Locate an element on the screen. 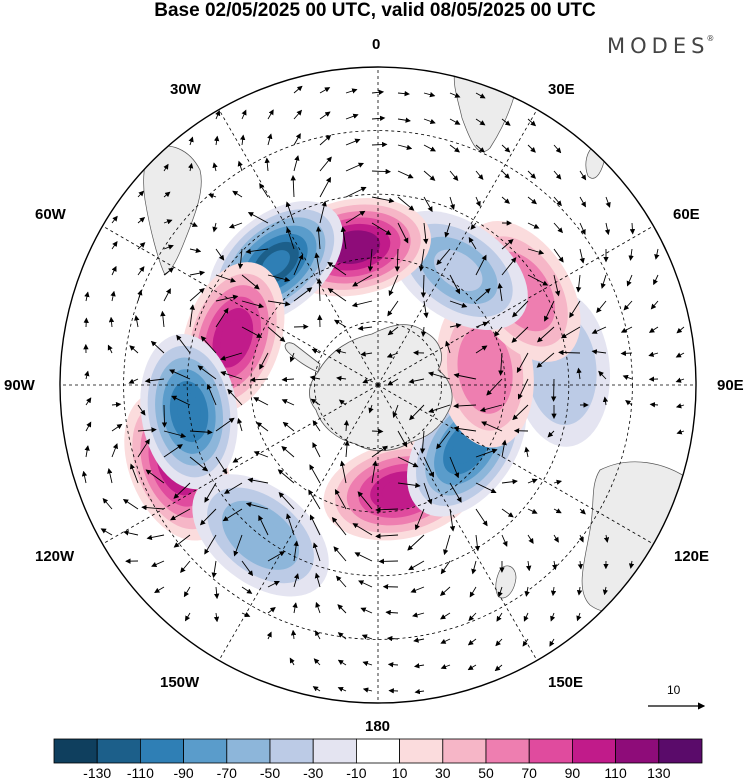  lon-label-60w: 60W is located at coordinates (50, 214).